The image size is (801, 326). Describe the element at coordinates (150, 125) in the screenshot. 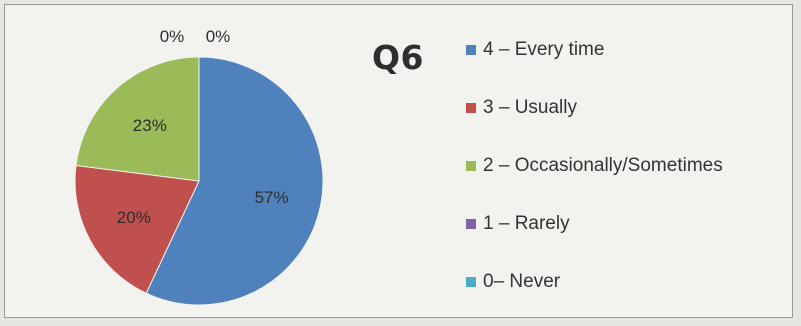

I see `slice-data-label-2: 23%` at that location.